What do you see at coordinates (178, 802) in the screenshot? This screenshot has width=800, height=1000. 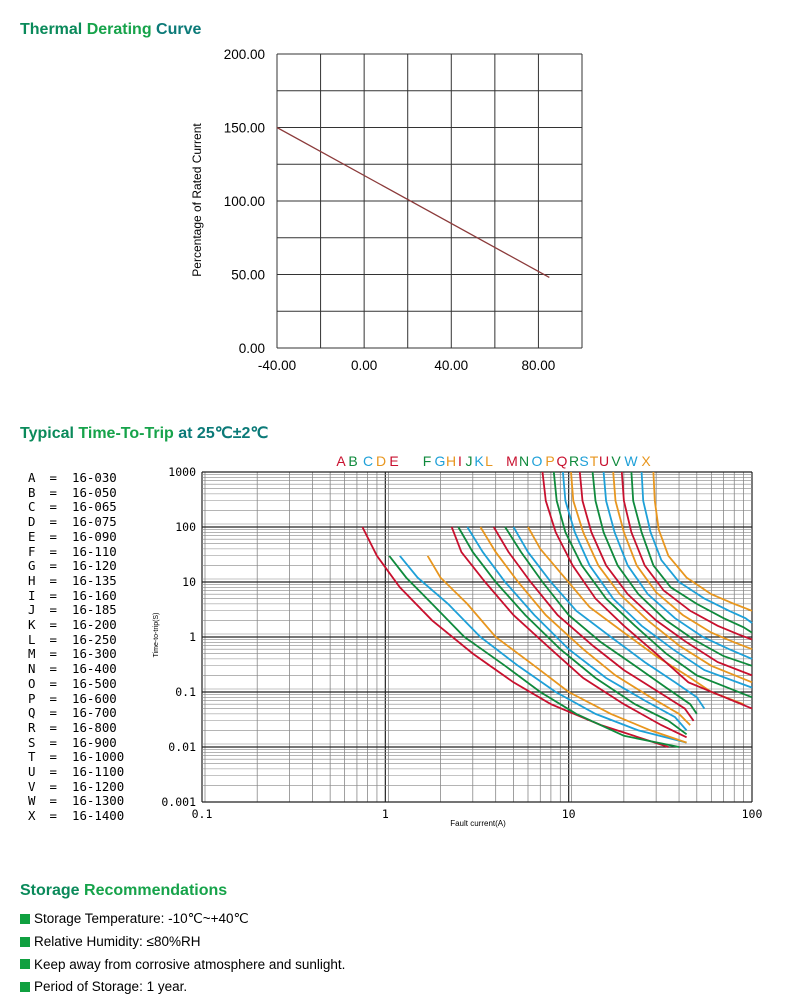 I see `trip-y-tick: 0.001` at bounding box center [178, 802].